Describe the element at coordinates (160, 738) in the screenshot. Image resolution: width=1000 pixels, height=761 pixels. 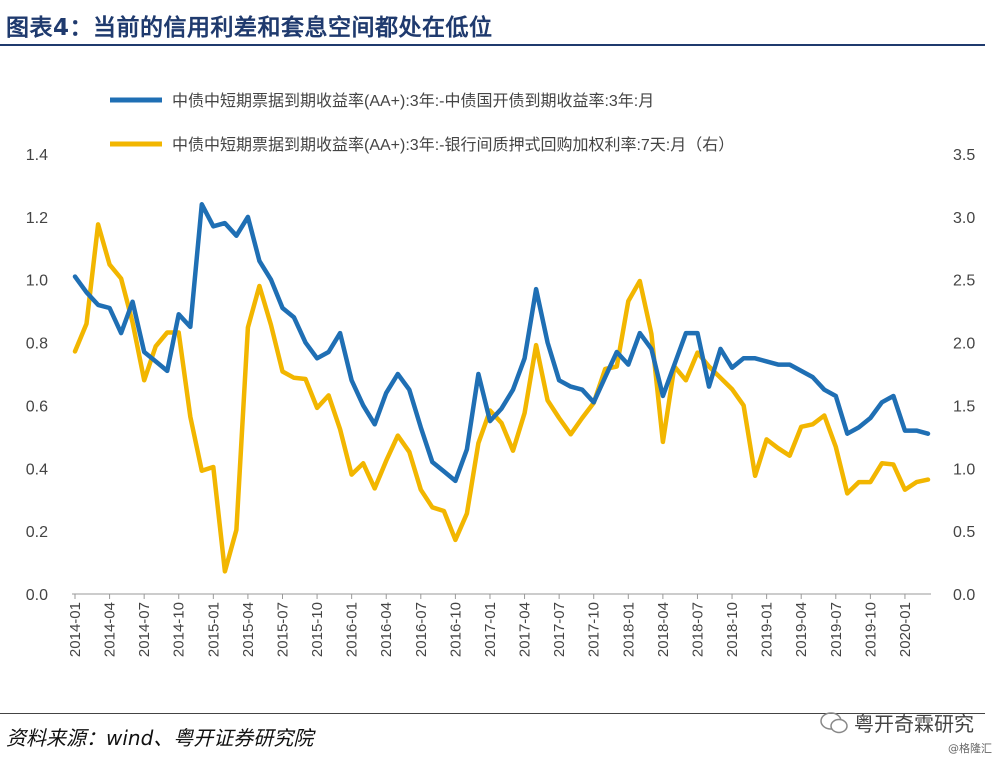
I see `source-note: 资料来源：wind、粤开证券研究院` at that location.